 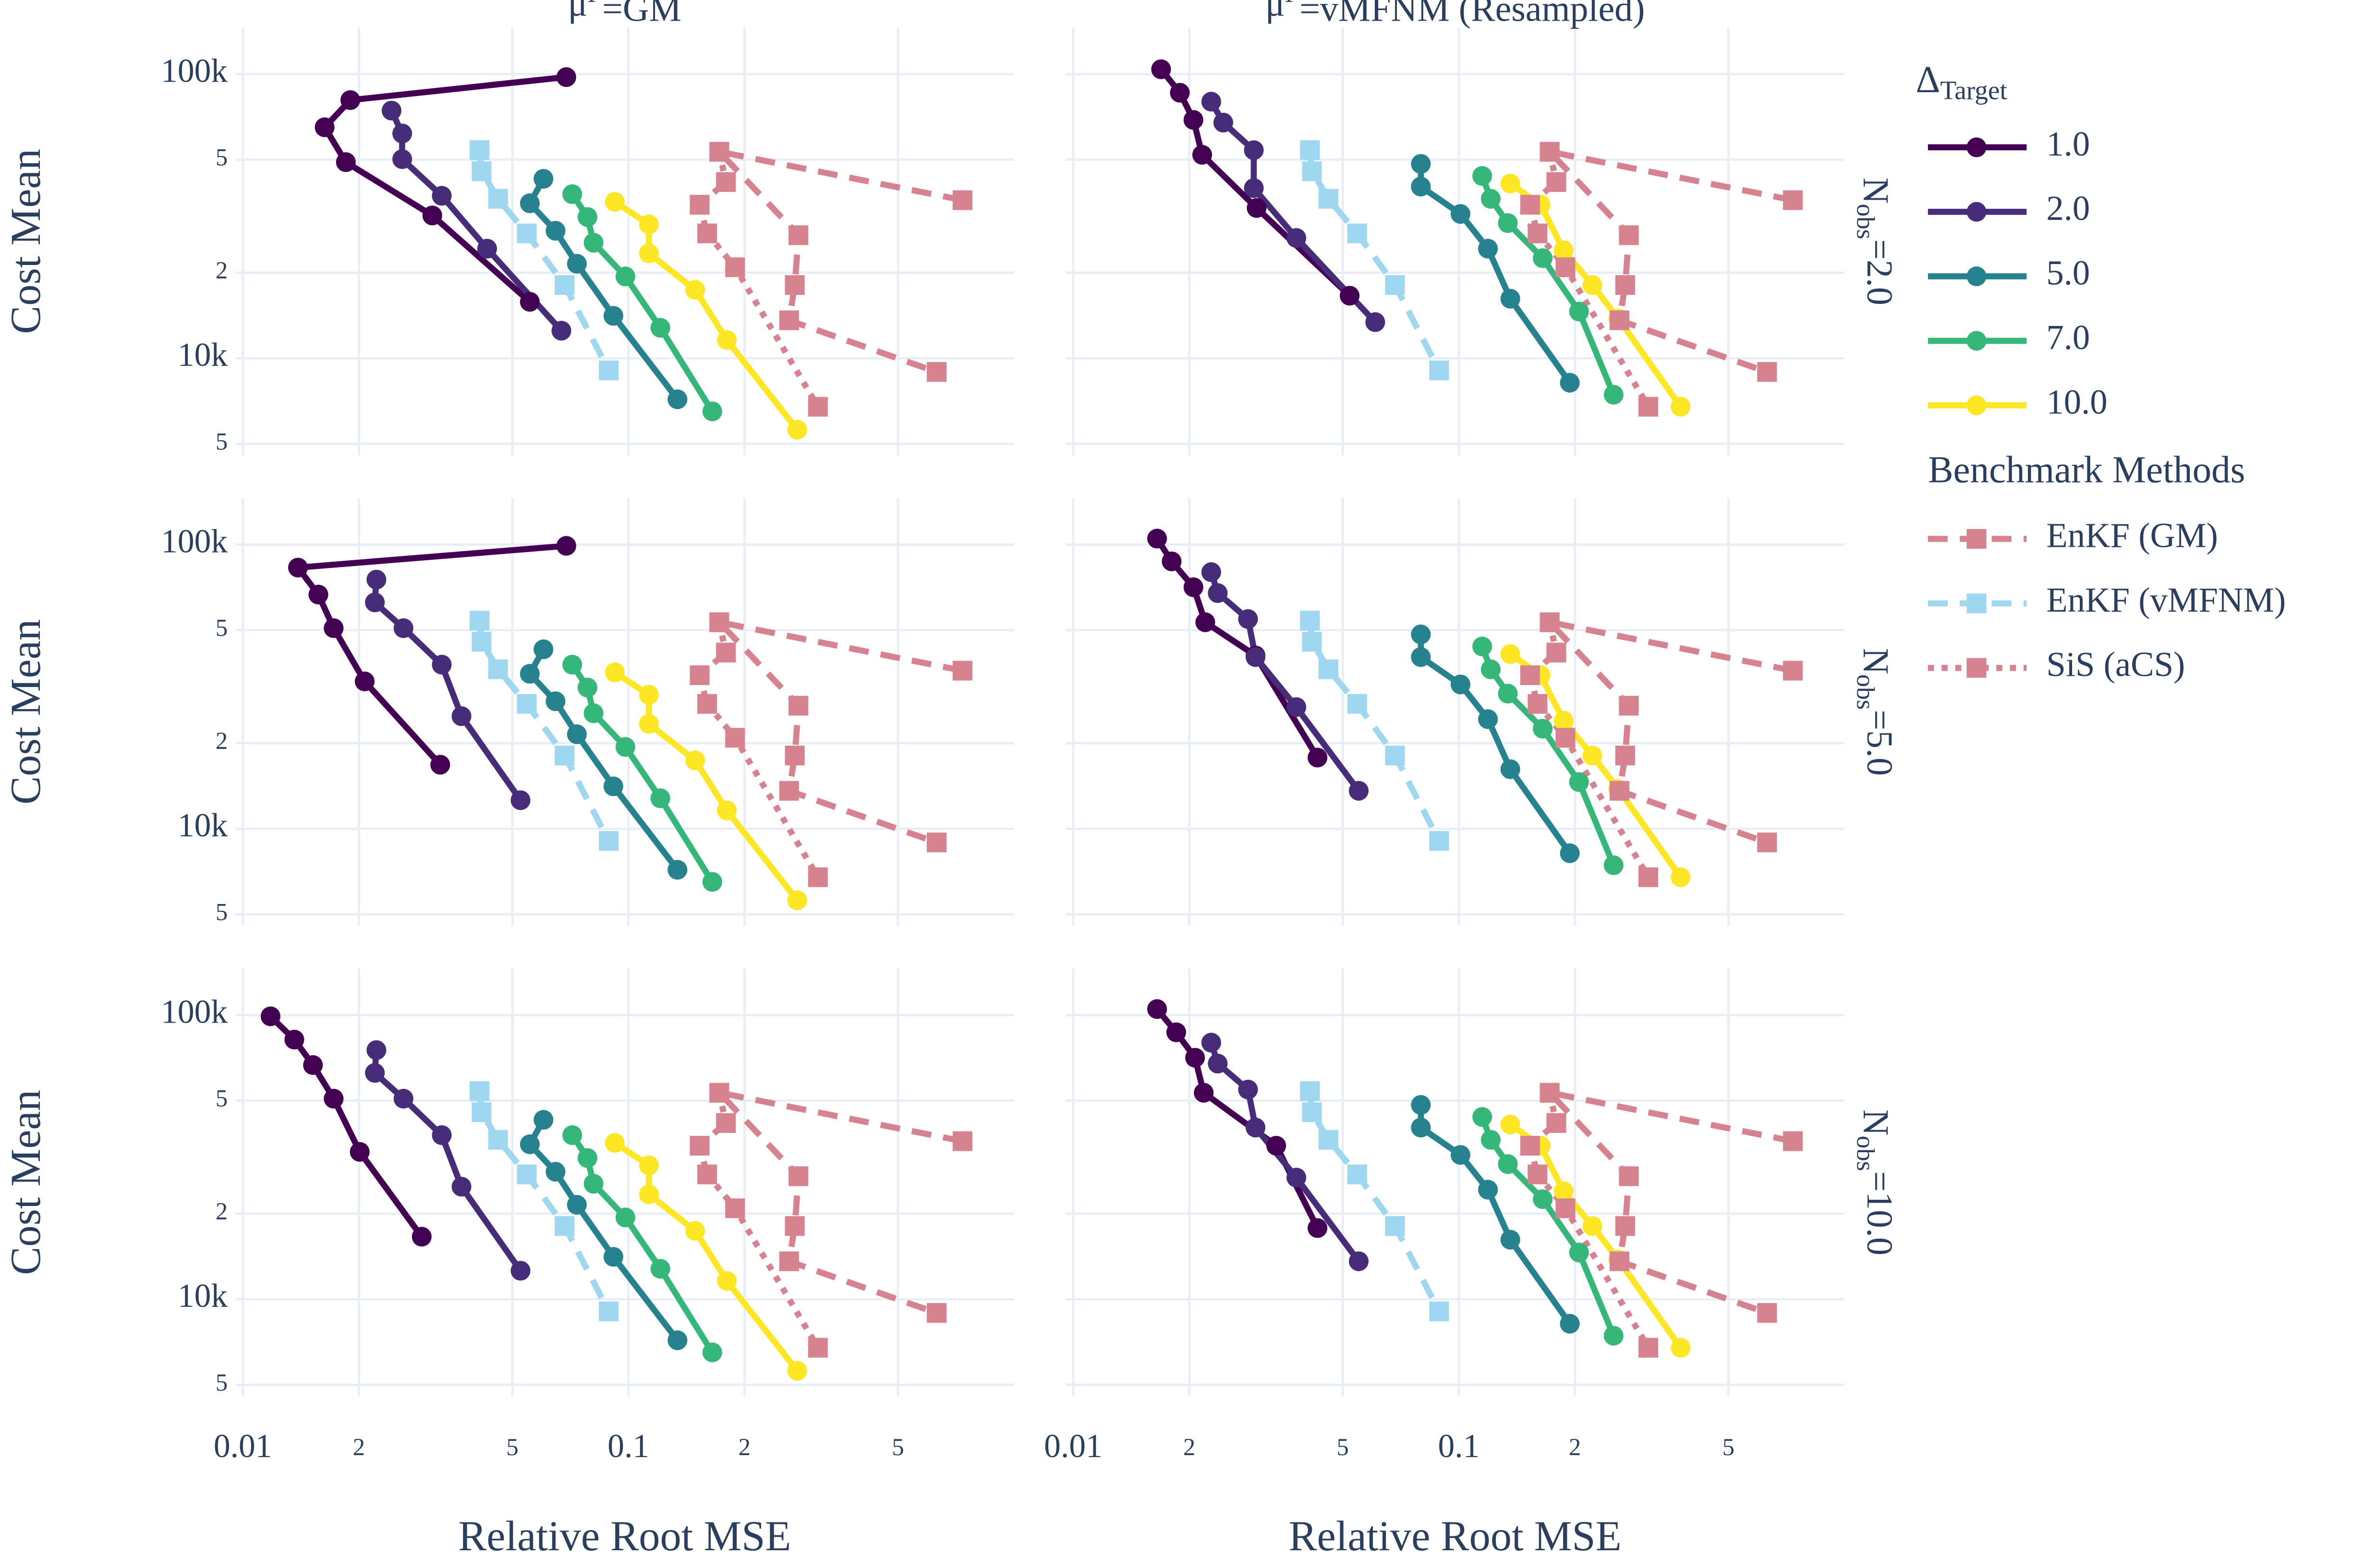 I want to click on row-label: Nobs=5.0, so click(x=1875, y=712).